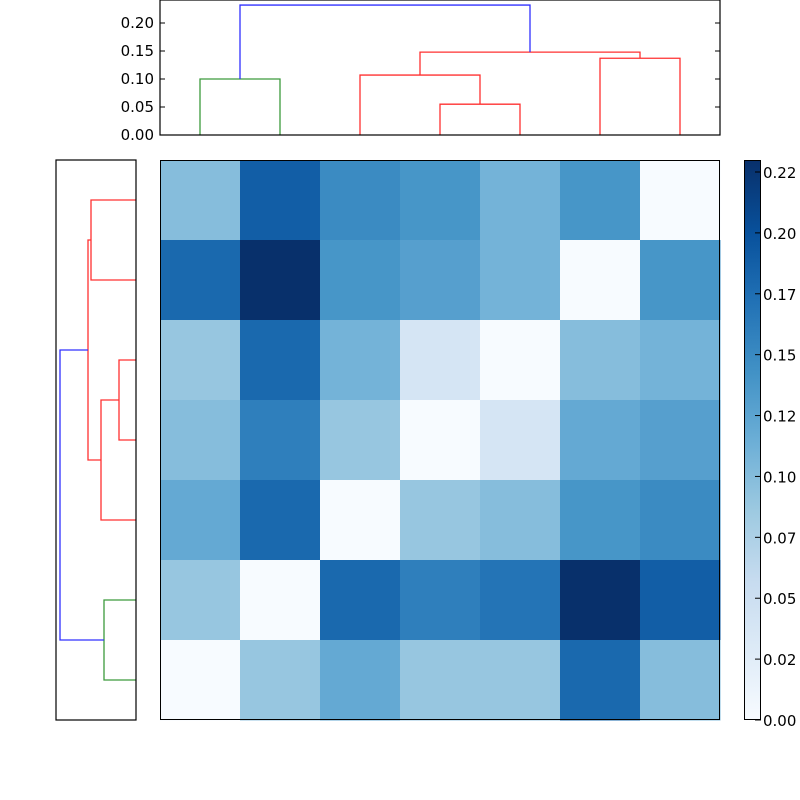 This screenshot has width=800, height=800. Describe the element at coordinates (775, 447) in the screenshot. I see `colorbar-axis: 0.00 0.02 0.05 0.07 0.10 0.12 0.15 0.17 0.20 0.22` at that location.